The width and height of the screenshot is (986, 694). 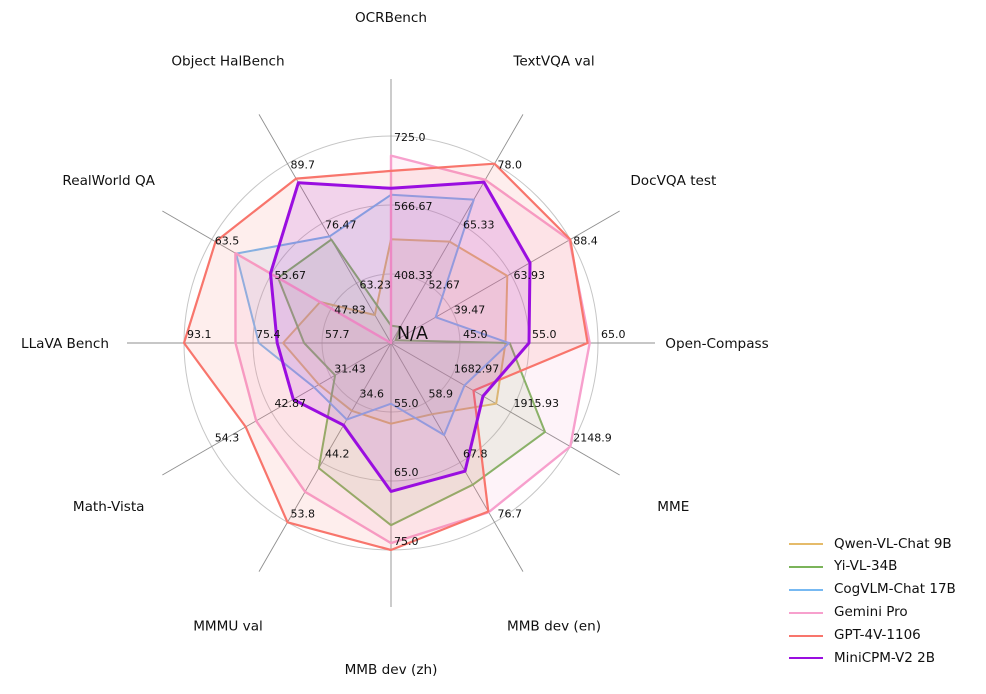 I want to click on tick-label: 76.7, so click(x=510, y=513).